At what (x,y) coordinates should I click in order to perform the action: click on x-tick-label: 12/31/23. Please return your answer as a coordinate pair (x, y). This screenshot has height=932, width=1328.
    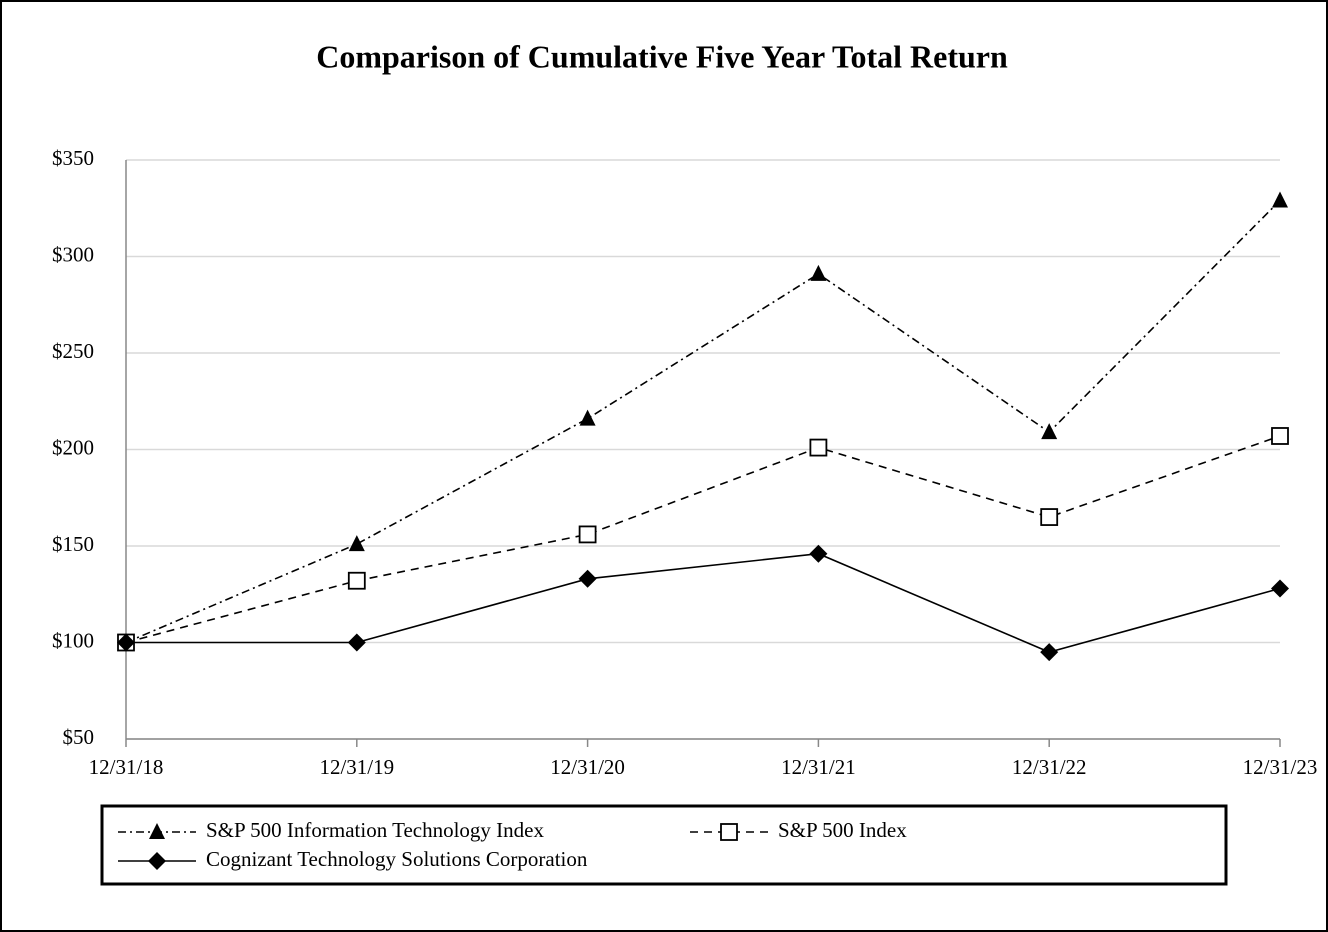
    Looking at the image, I should click on (1280, 767).